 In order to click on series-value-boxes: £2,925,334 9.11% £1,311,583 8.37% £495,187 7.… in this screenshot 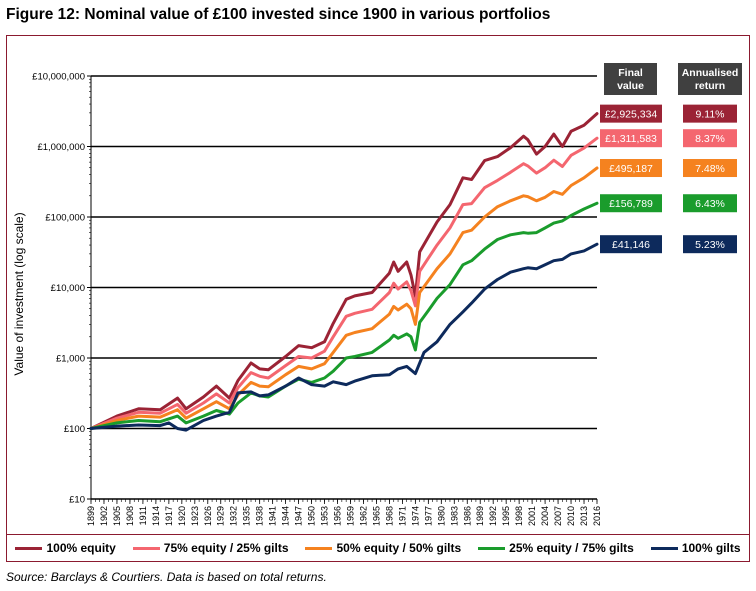, I will do `click(668, 179)`.